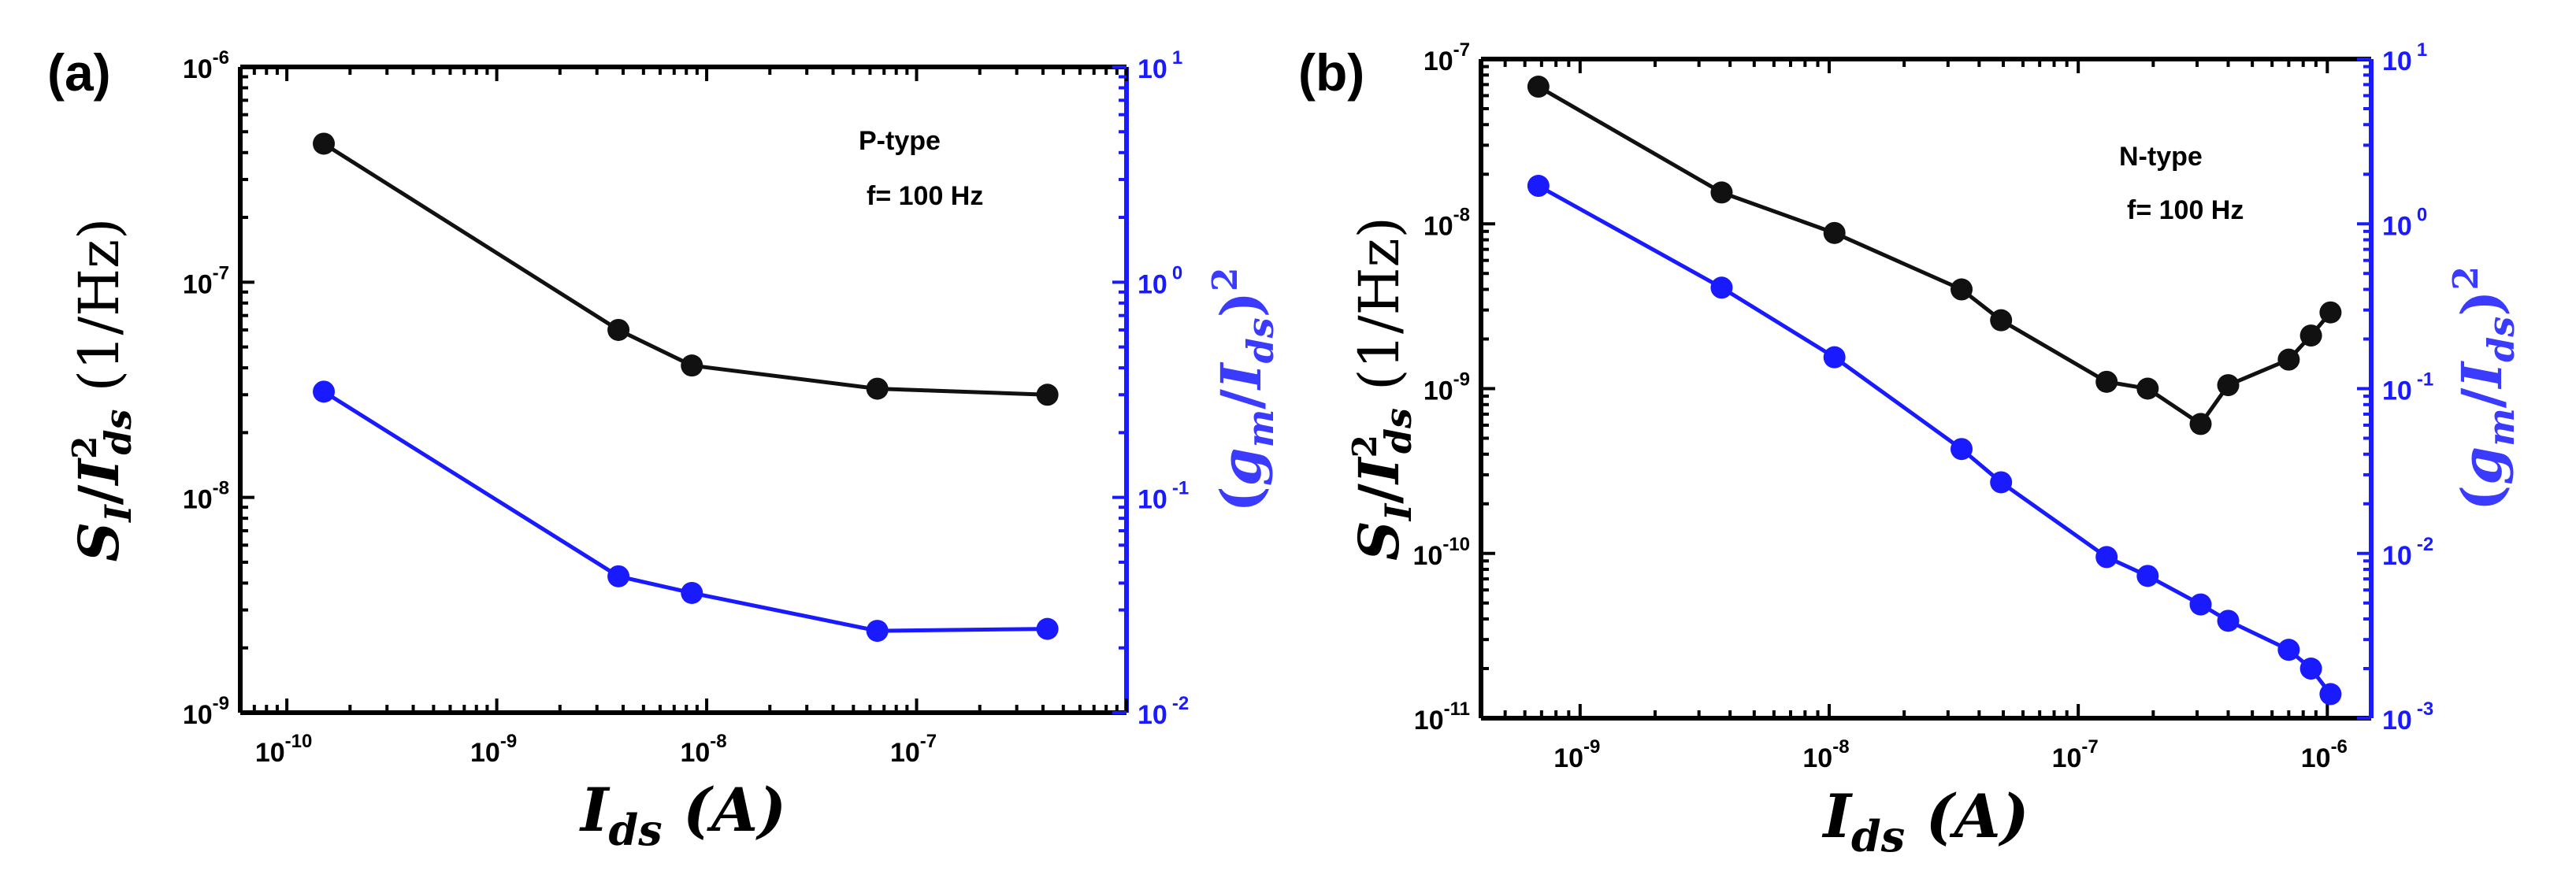 The width and height of the screenshot is (2576, 893). What do you see at coordinates (2501, 427) in the screenshot?
I see `y2label-sub-m: m` at bounding box center [2501, 427].